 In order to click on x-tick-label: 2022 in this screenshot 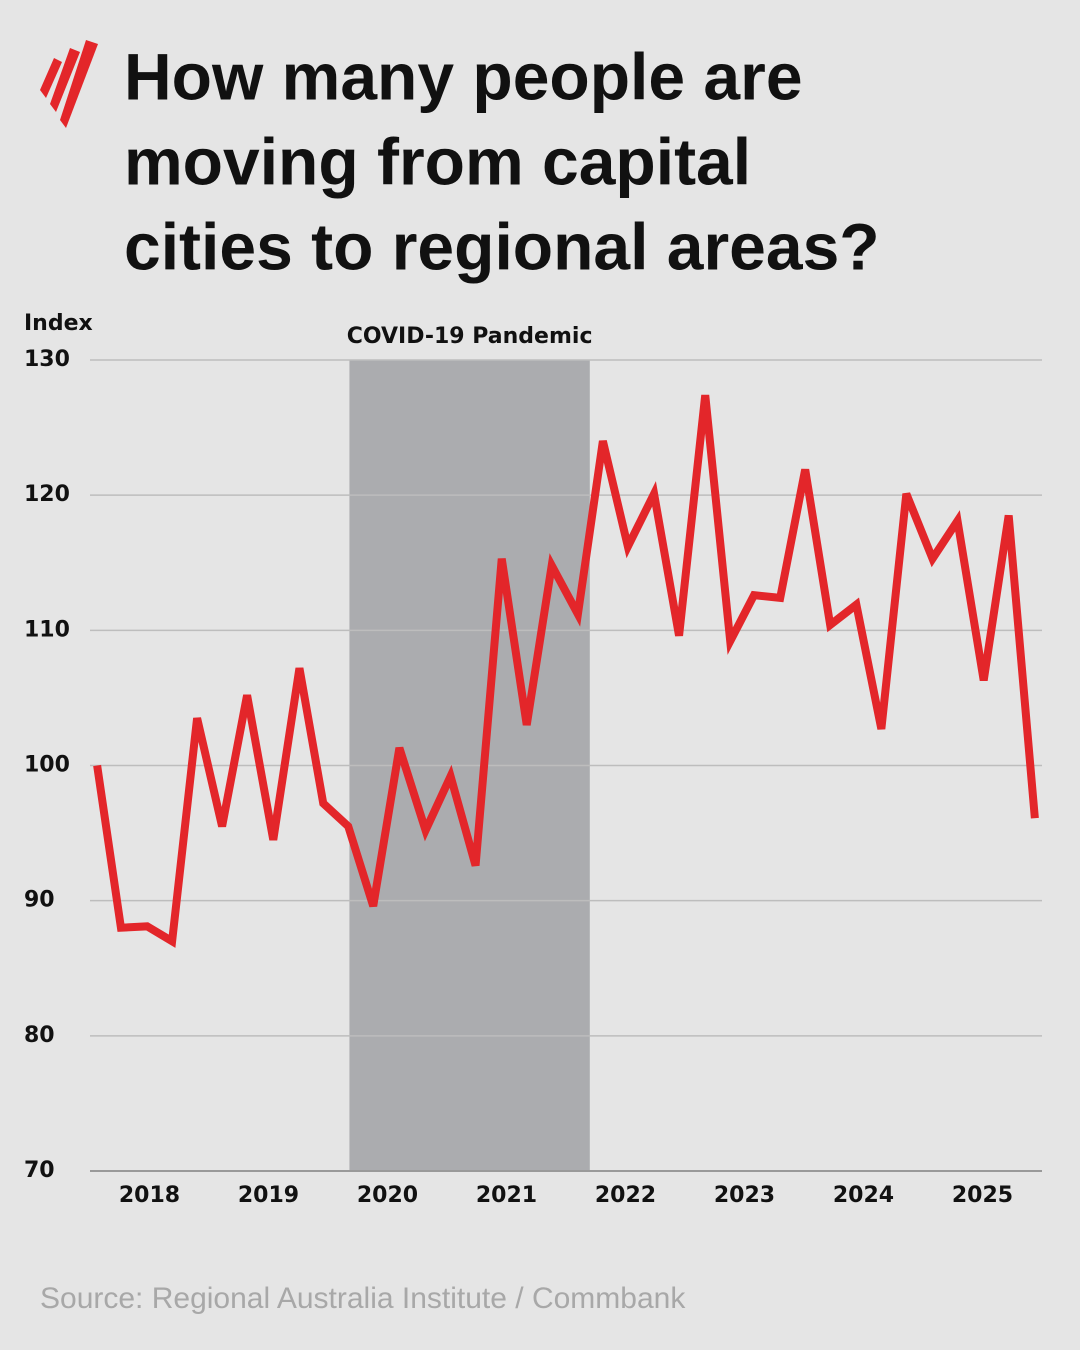, I will do `click(625, 1195)`.